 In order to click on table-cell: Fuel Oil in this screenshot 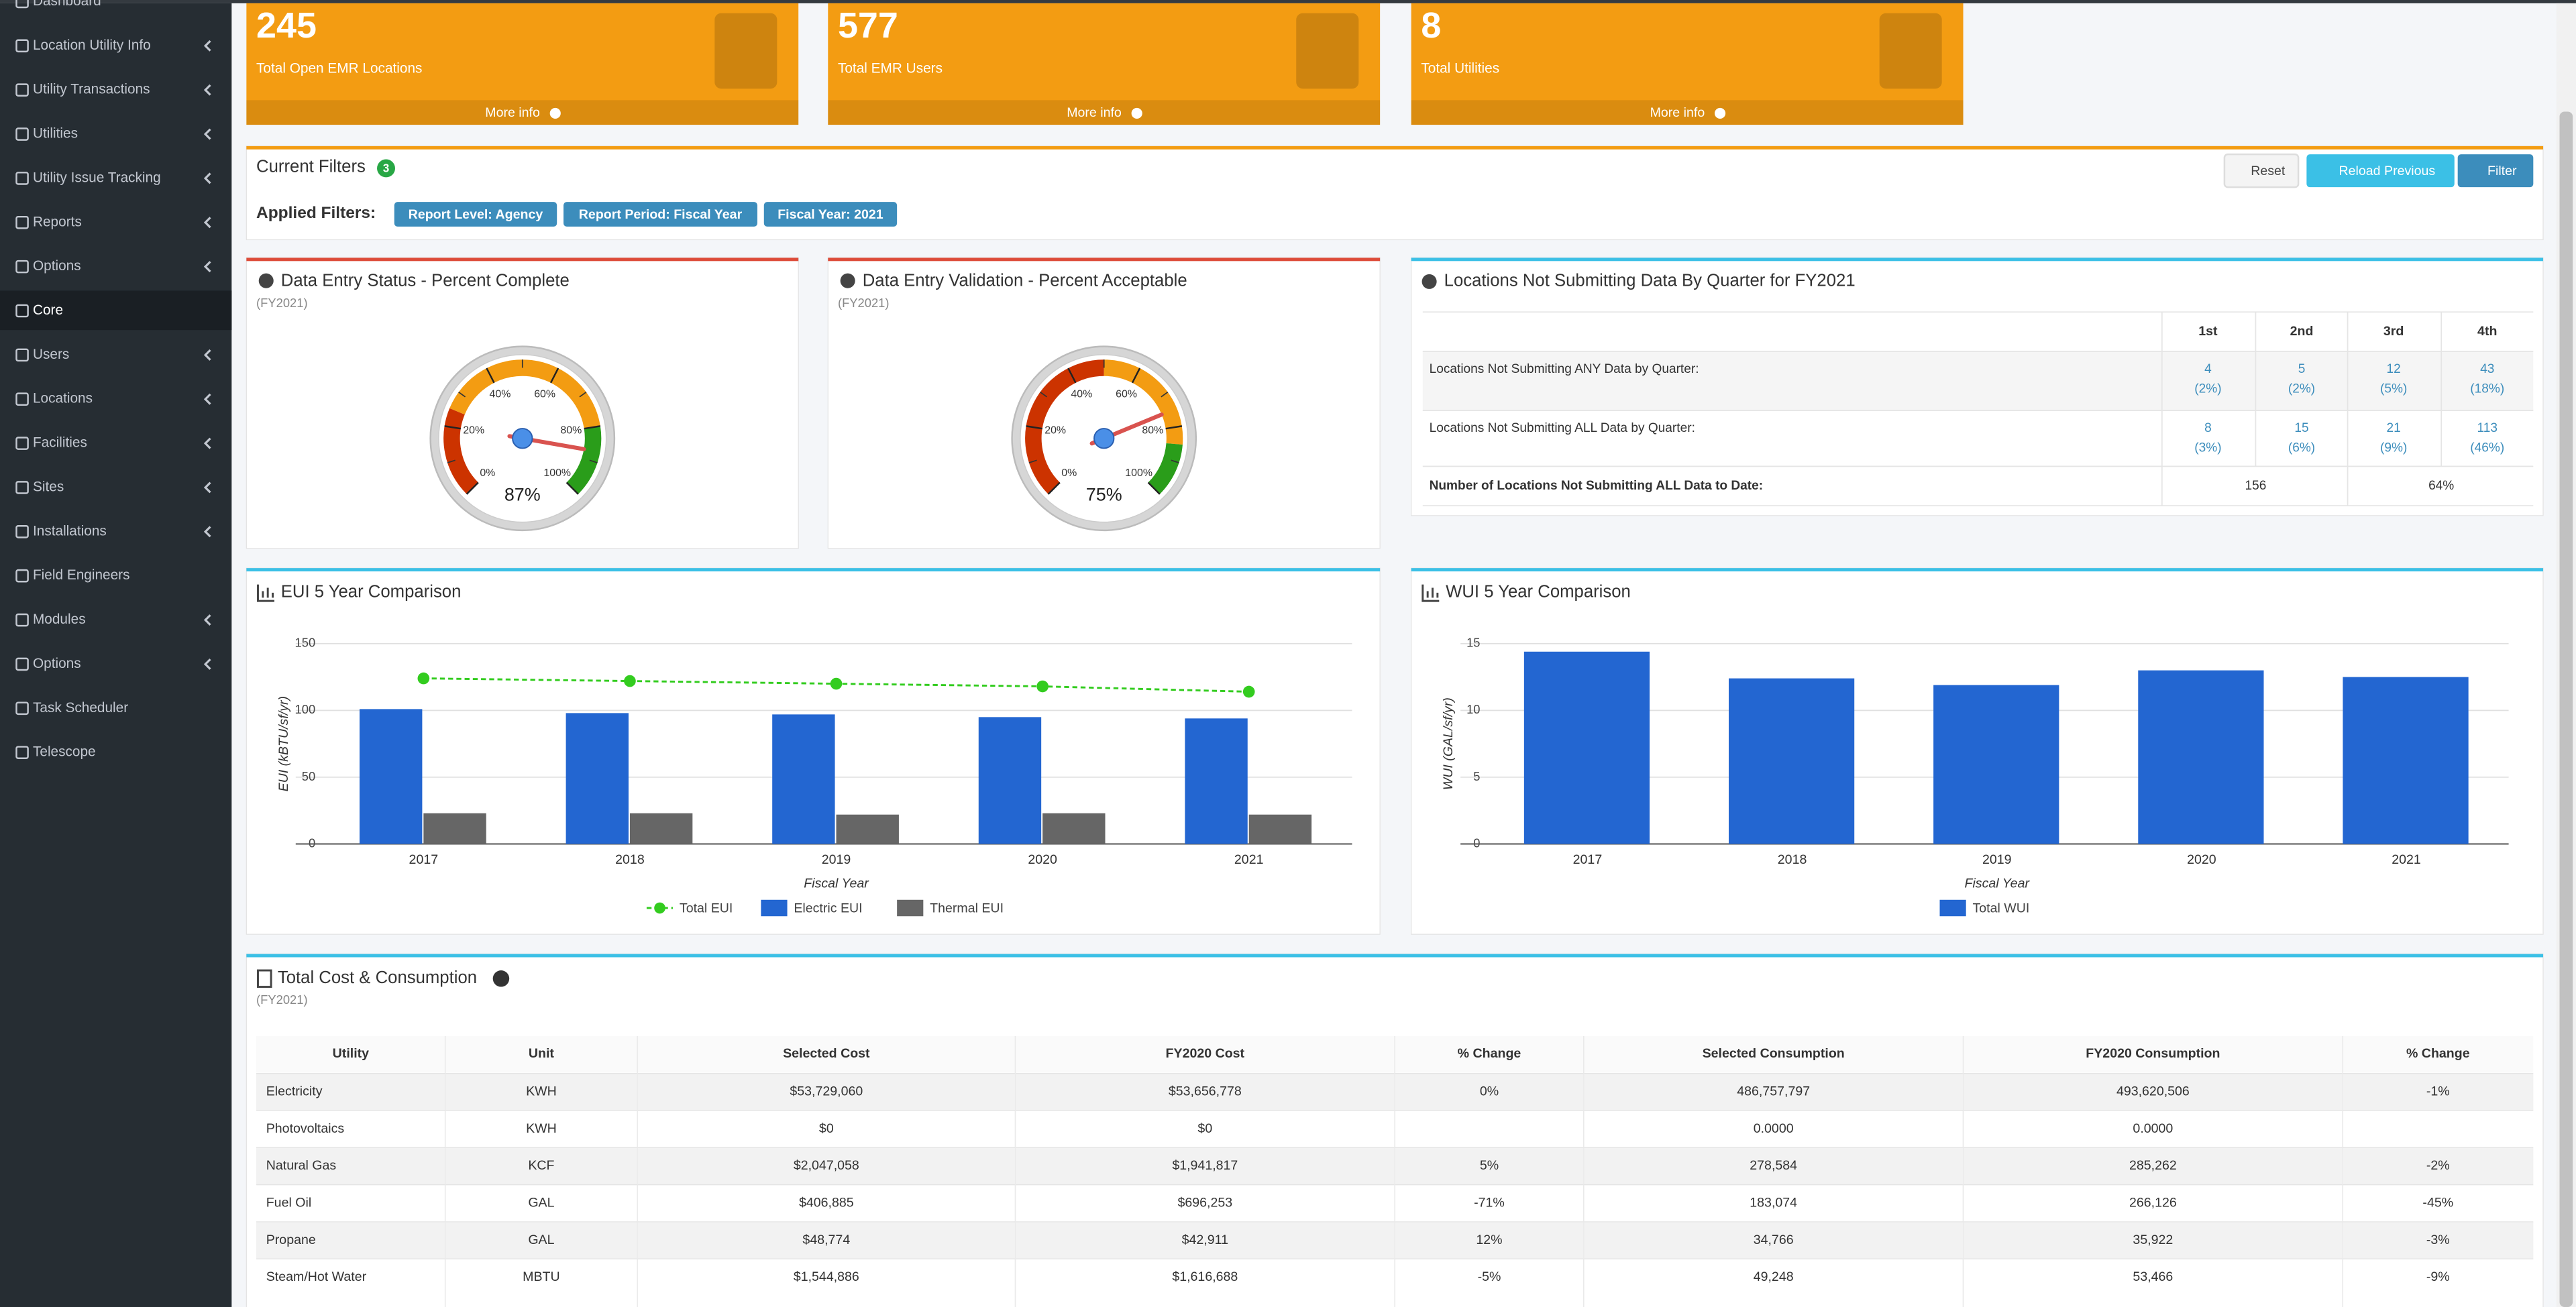, I will do `click(288, 1202)`.